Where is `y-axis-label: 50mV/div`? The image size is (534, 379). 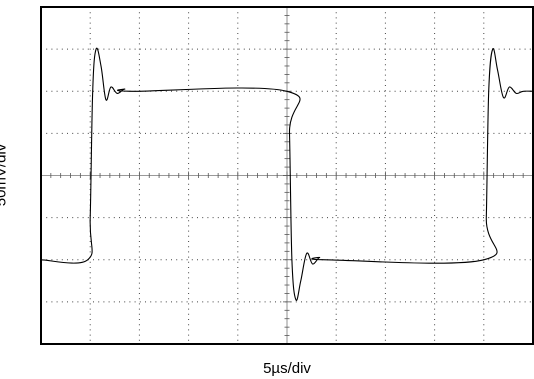
y-axis-label: 50mV/div is located at coordinates (5, 175).